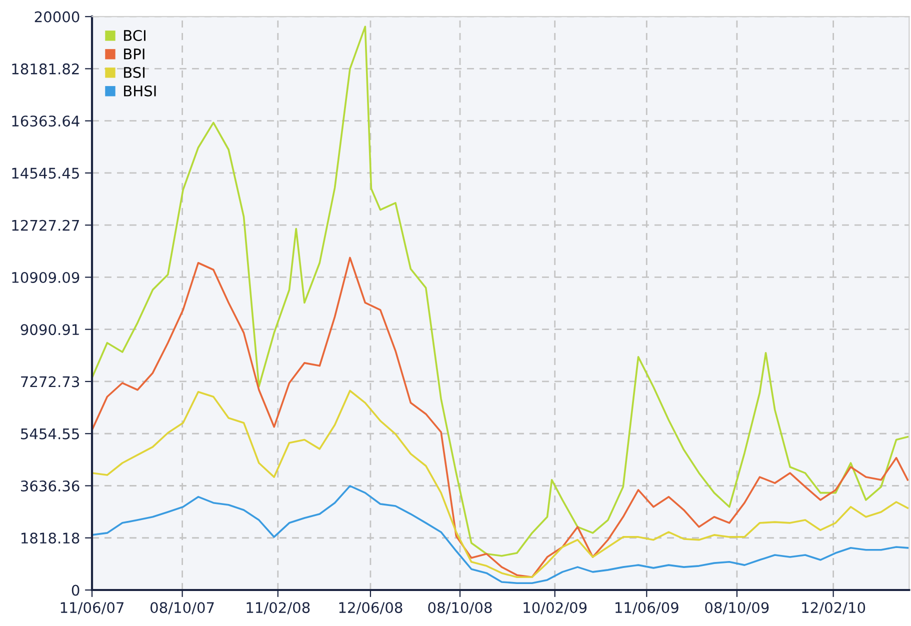 The width and height of the screenshot is (911, 626). Describe the element at coordinates (500, 534) in the screenshot. I see `line-series` at that location.